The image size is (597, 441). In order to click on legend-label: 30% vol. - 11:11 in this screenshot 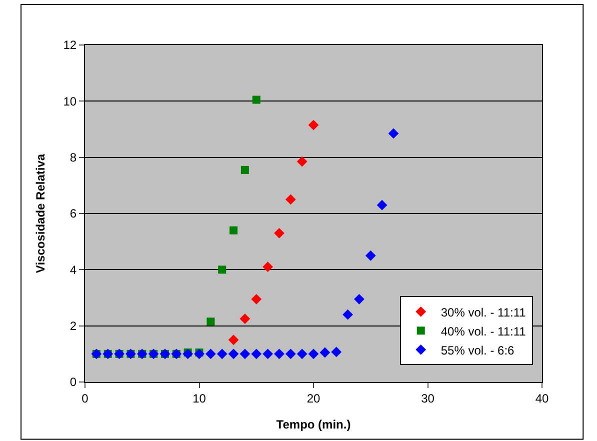, I will do `click(483, 312)`.